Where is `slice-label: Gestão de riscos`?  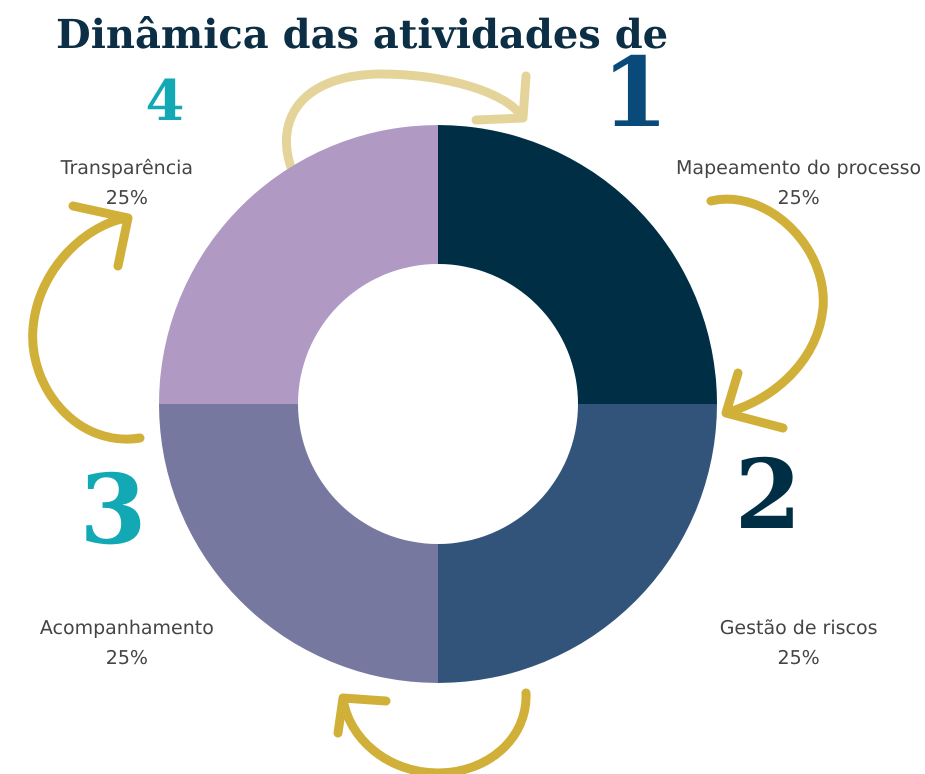
slice-label: Gestão de riscos is located at coordinates (799, 627).